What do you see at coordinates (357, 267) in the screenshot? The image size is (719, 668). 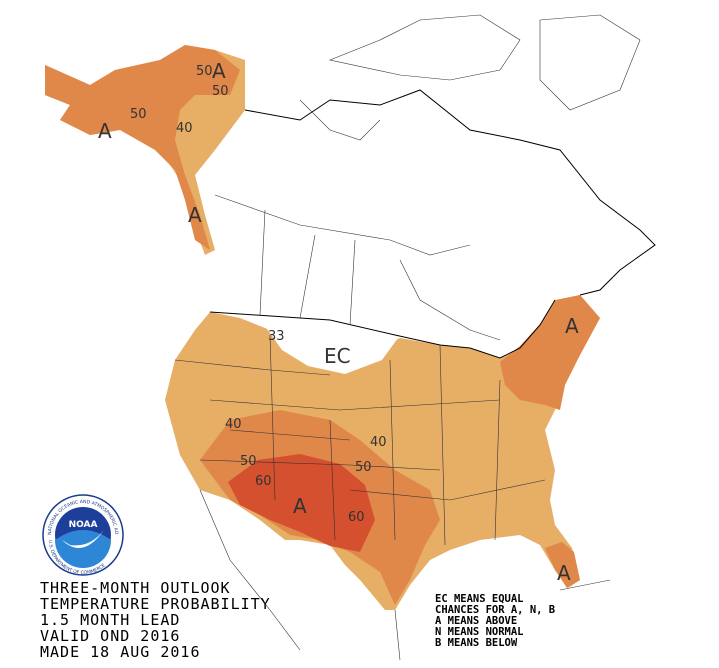 I see `canada-interior` at bounding box center [357, 267].